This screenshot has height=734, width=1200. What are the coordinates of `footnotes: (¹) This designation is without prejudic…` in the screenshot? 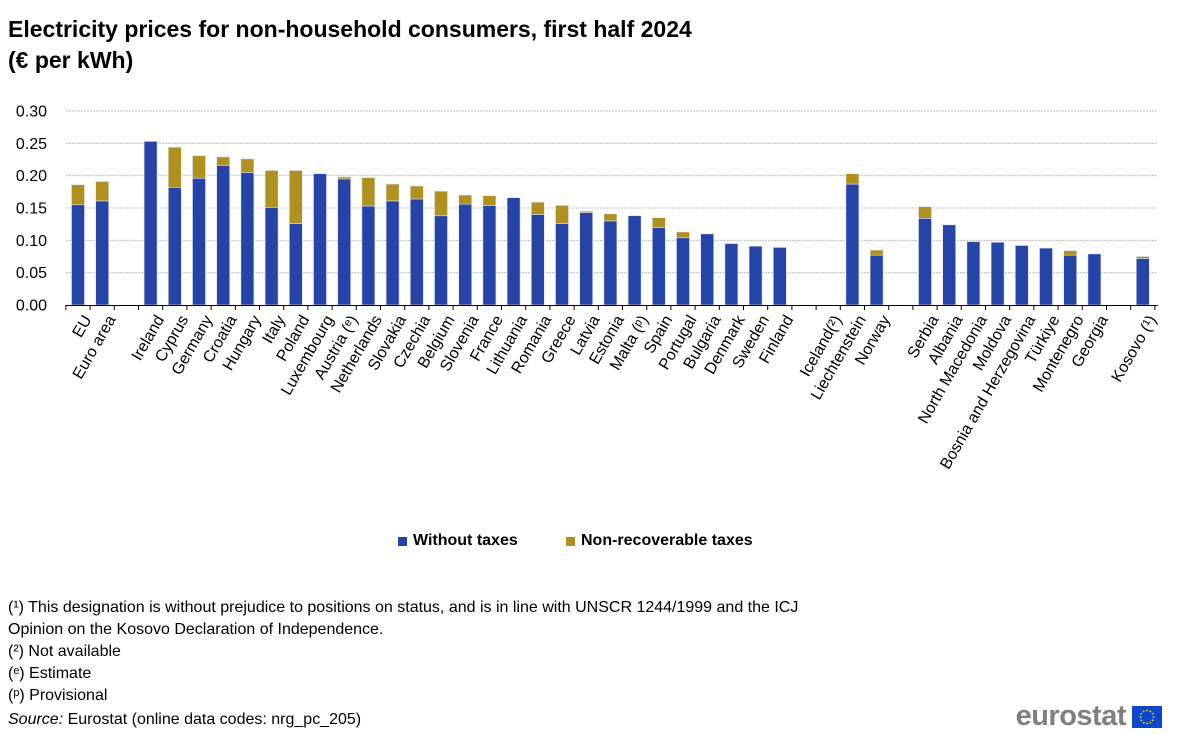 It's located at (403, 664).